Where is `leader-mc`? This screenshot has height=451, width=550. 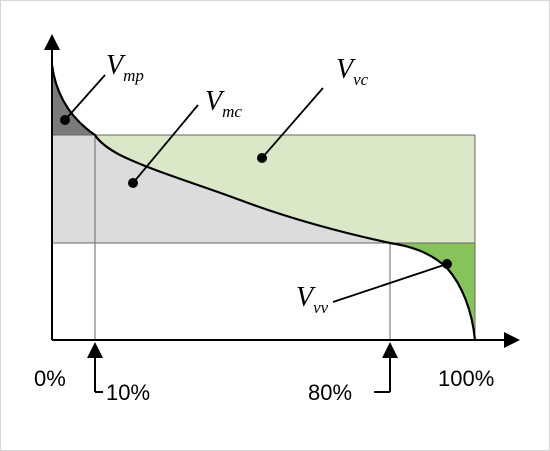 leader-mc is located at coordinates (165, 144).